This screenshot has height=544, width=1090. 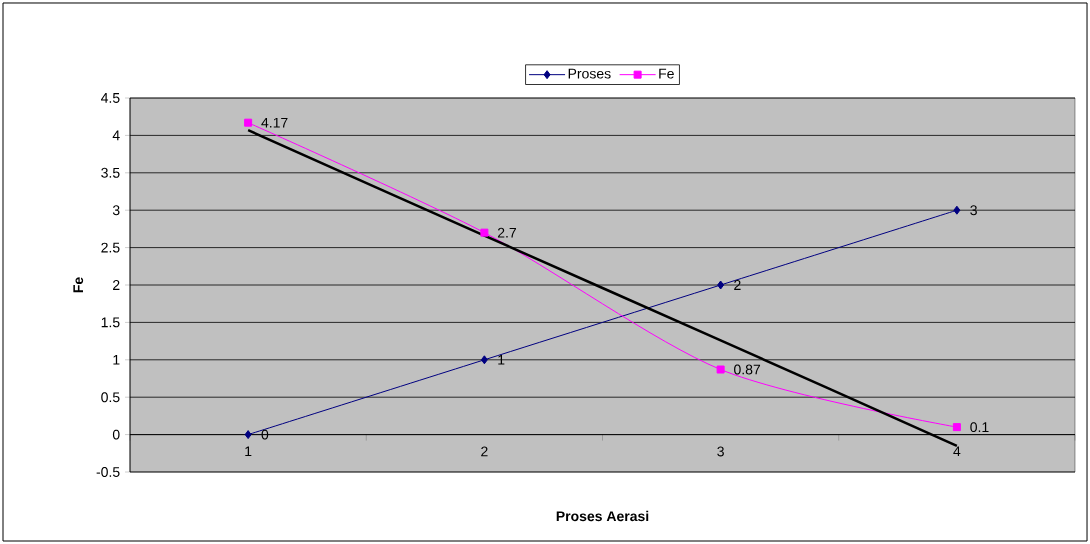 I want to click on y-axis-title: Fe, so click(x=78, y=285).